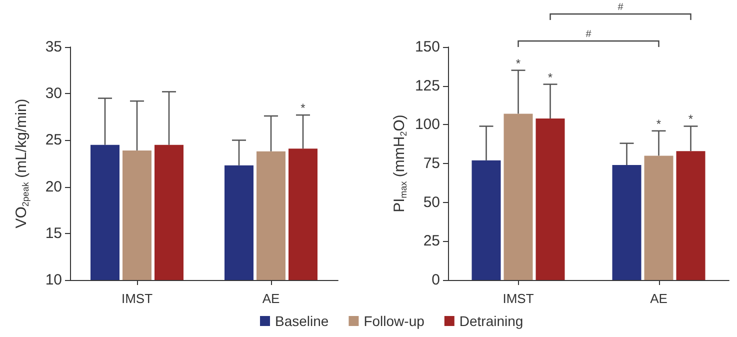  What do you see at coordinates (53, 280) in the screenshot?
I see `y-tick-label: 10` at bounding box center [53, 280].